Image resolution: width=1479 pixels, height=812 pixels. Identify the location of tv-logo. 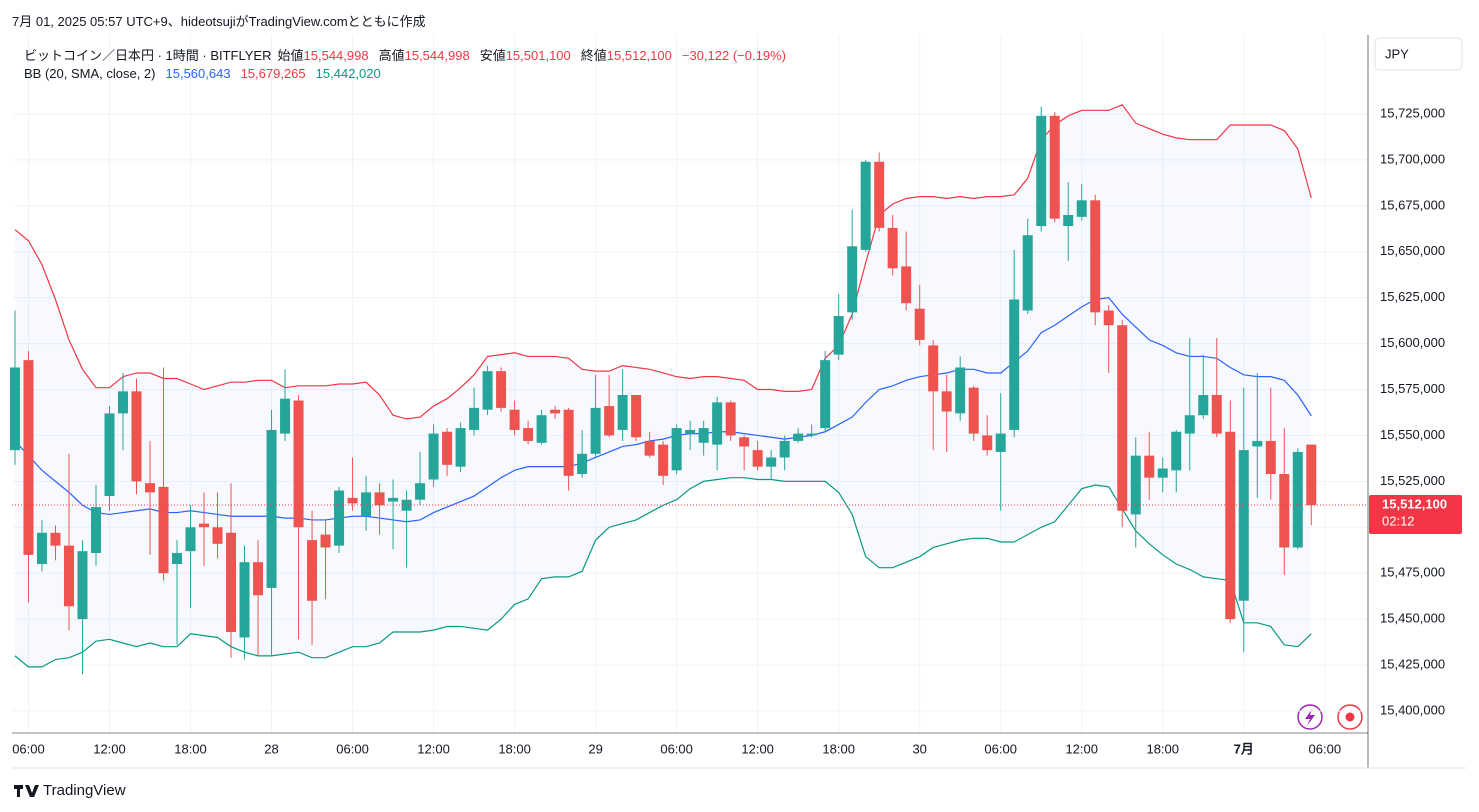
(26, 791).